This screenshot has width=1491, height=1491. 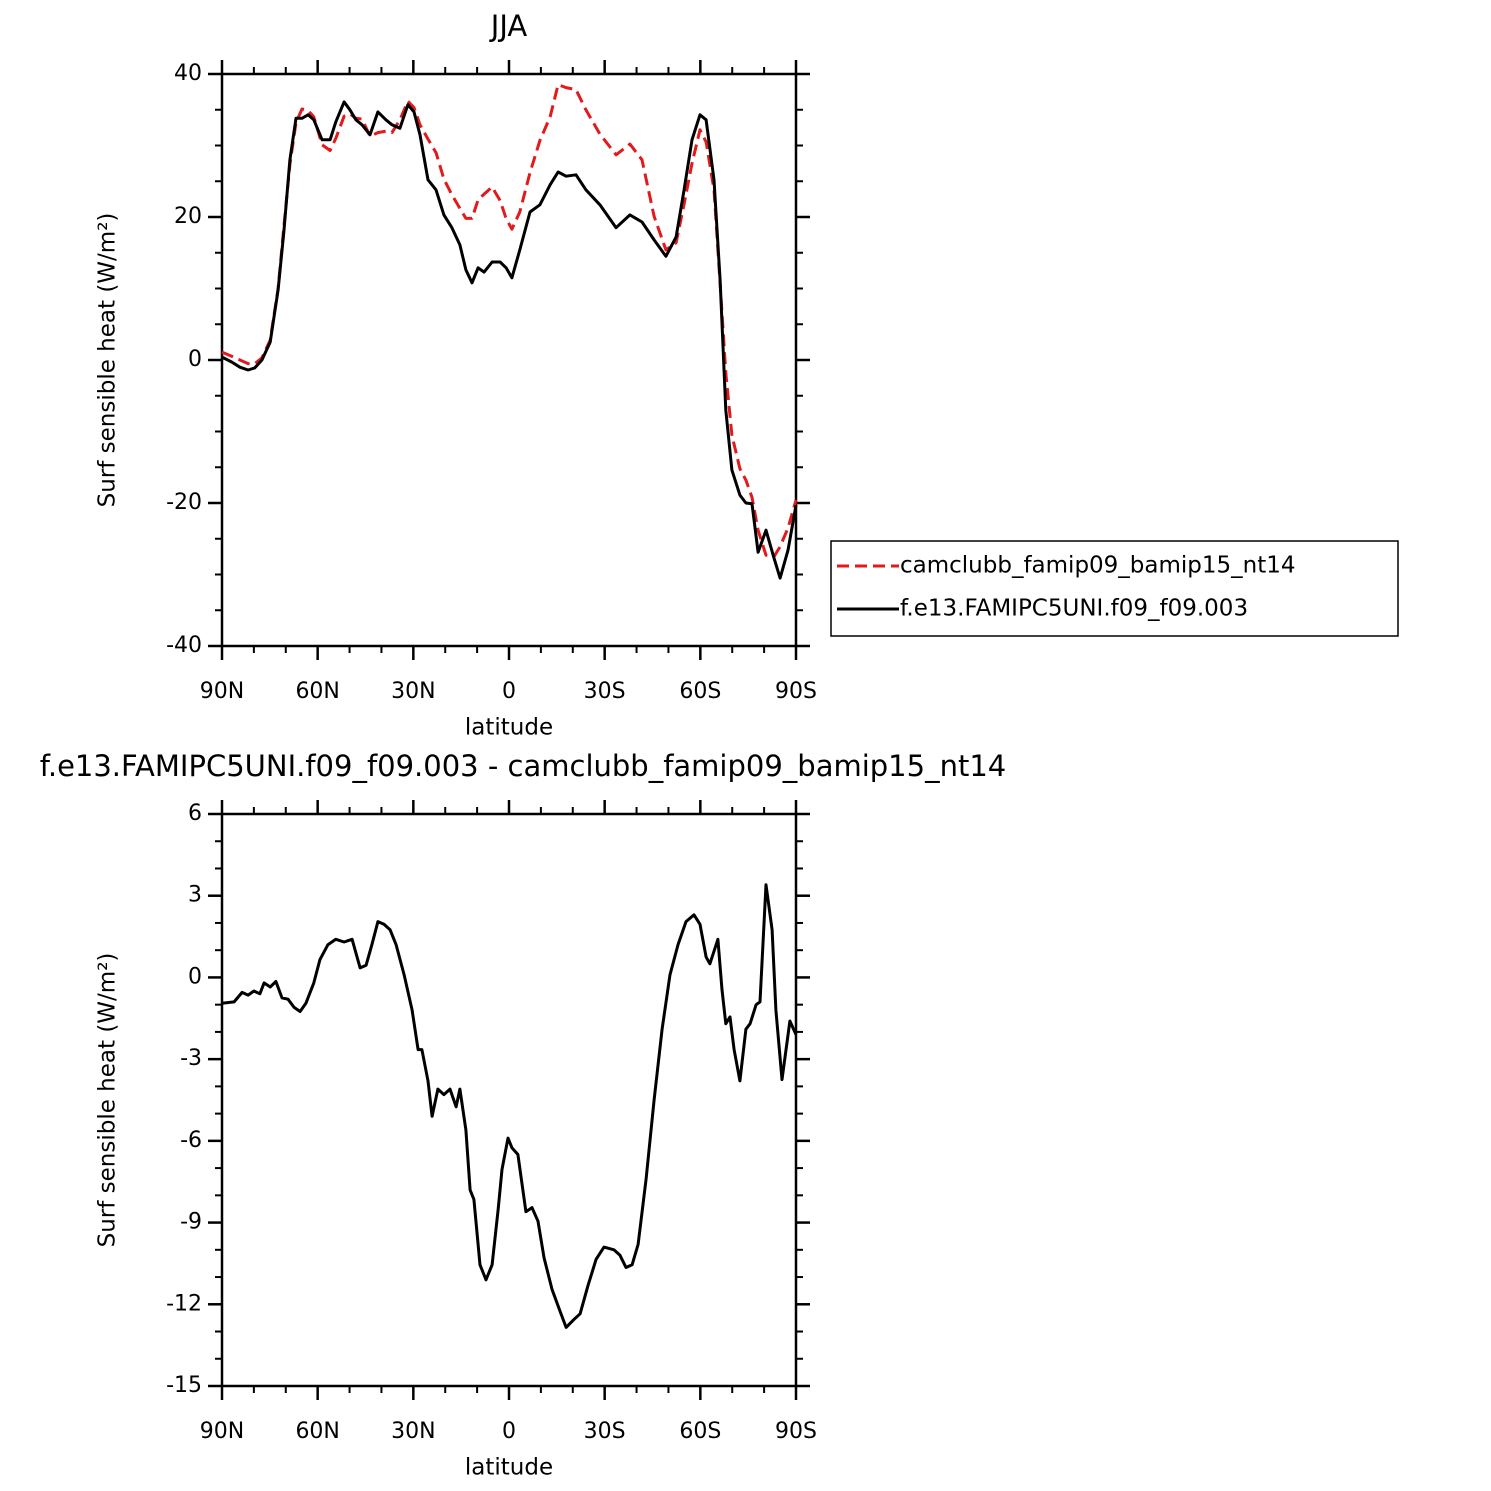 I want to click on y-tick-label: -6, so click(x=191, y=1140).